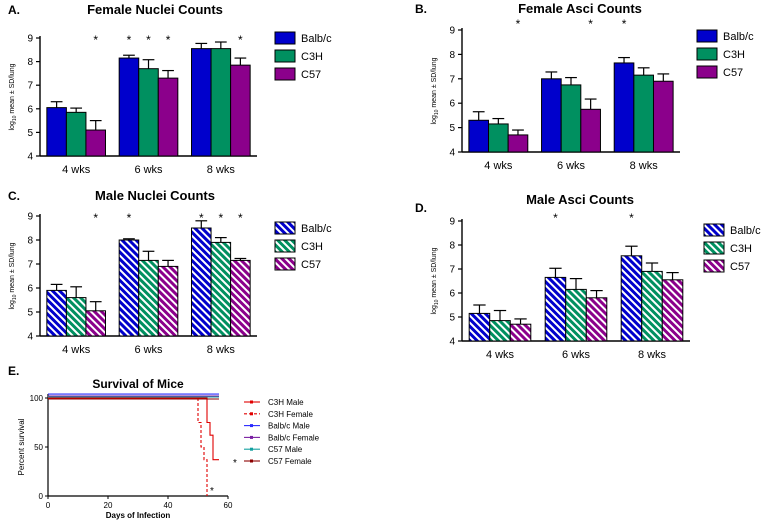  What do you see at coordinates (138, 515) in the screenshot?
I see `x-axis-label: Days of Infection` at bounding box center [138, 515].